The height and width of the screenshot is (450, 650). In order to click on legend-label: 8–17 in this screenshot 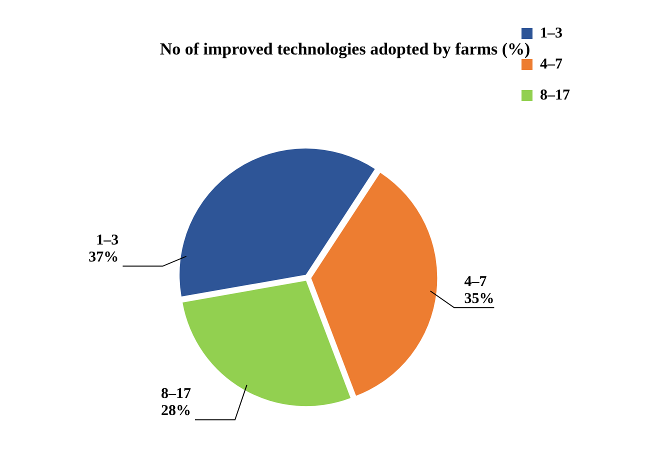, I will do `click(555, 95)`.